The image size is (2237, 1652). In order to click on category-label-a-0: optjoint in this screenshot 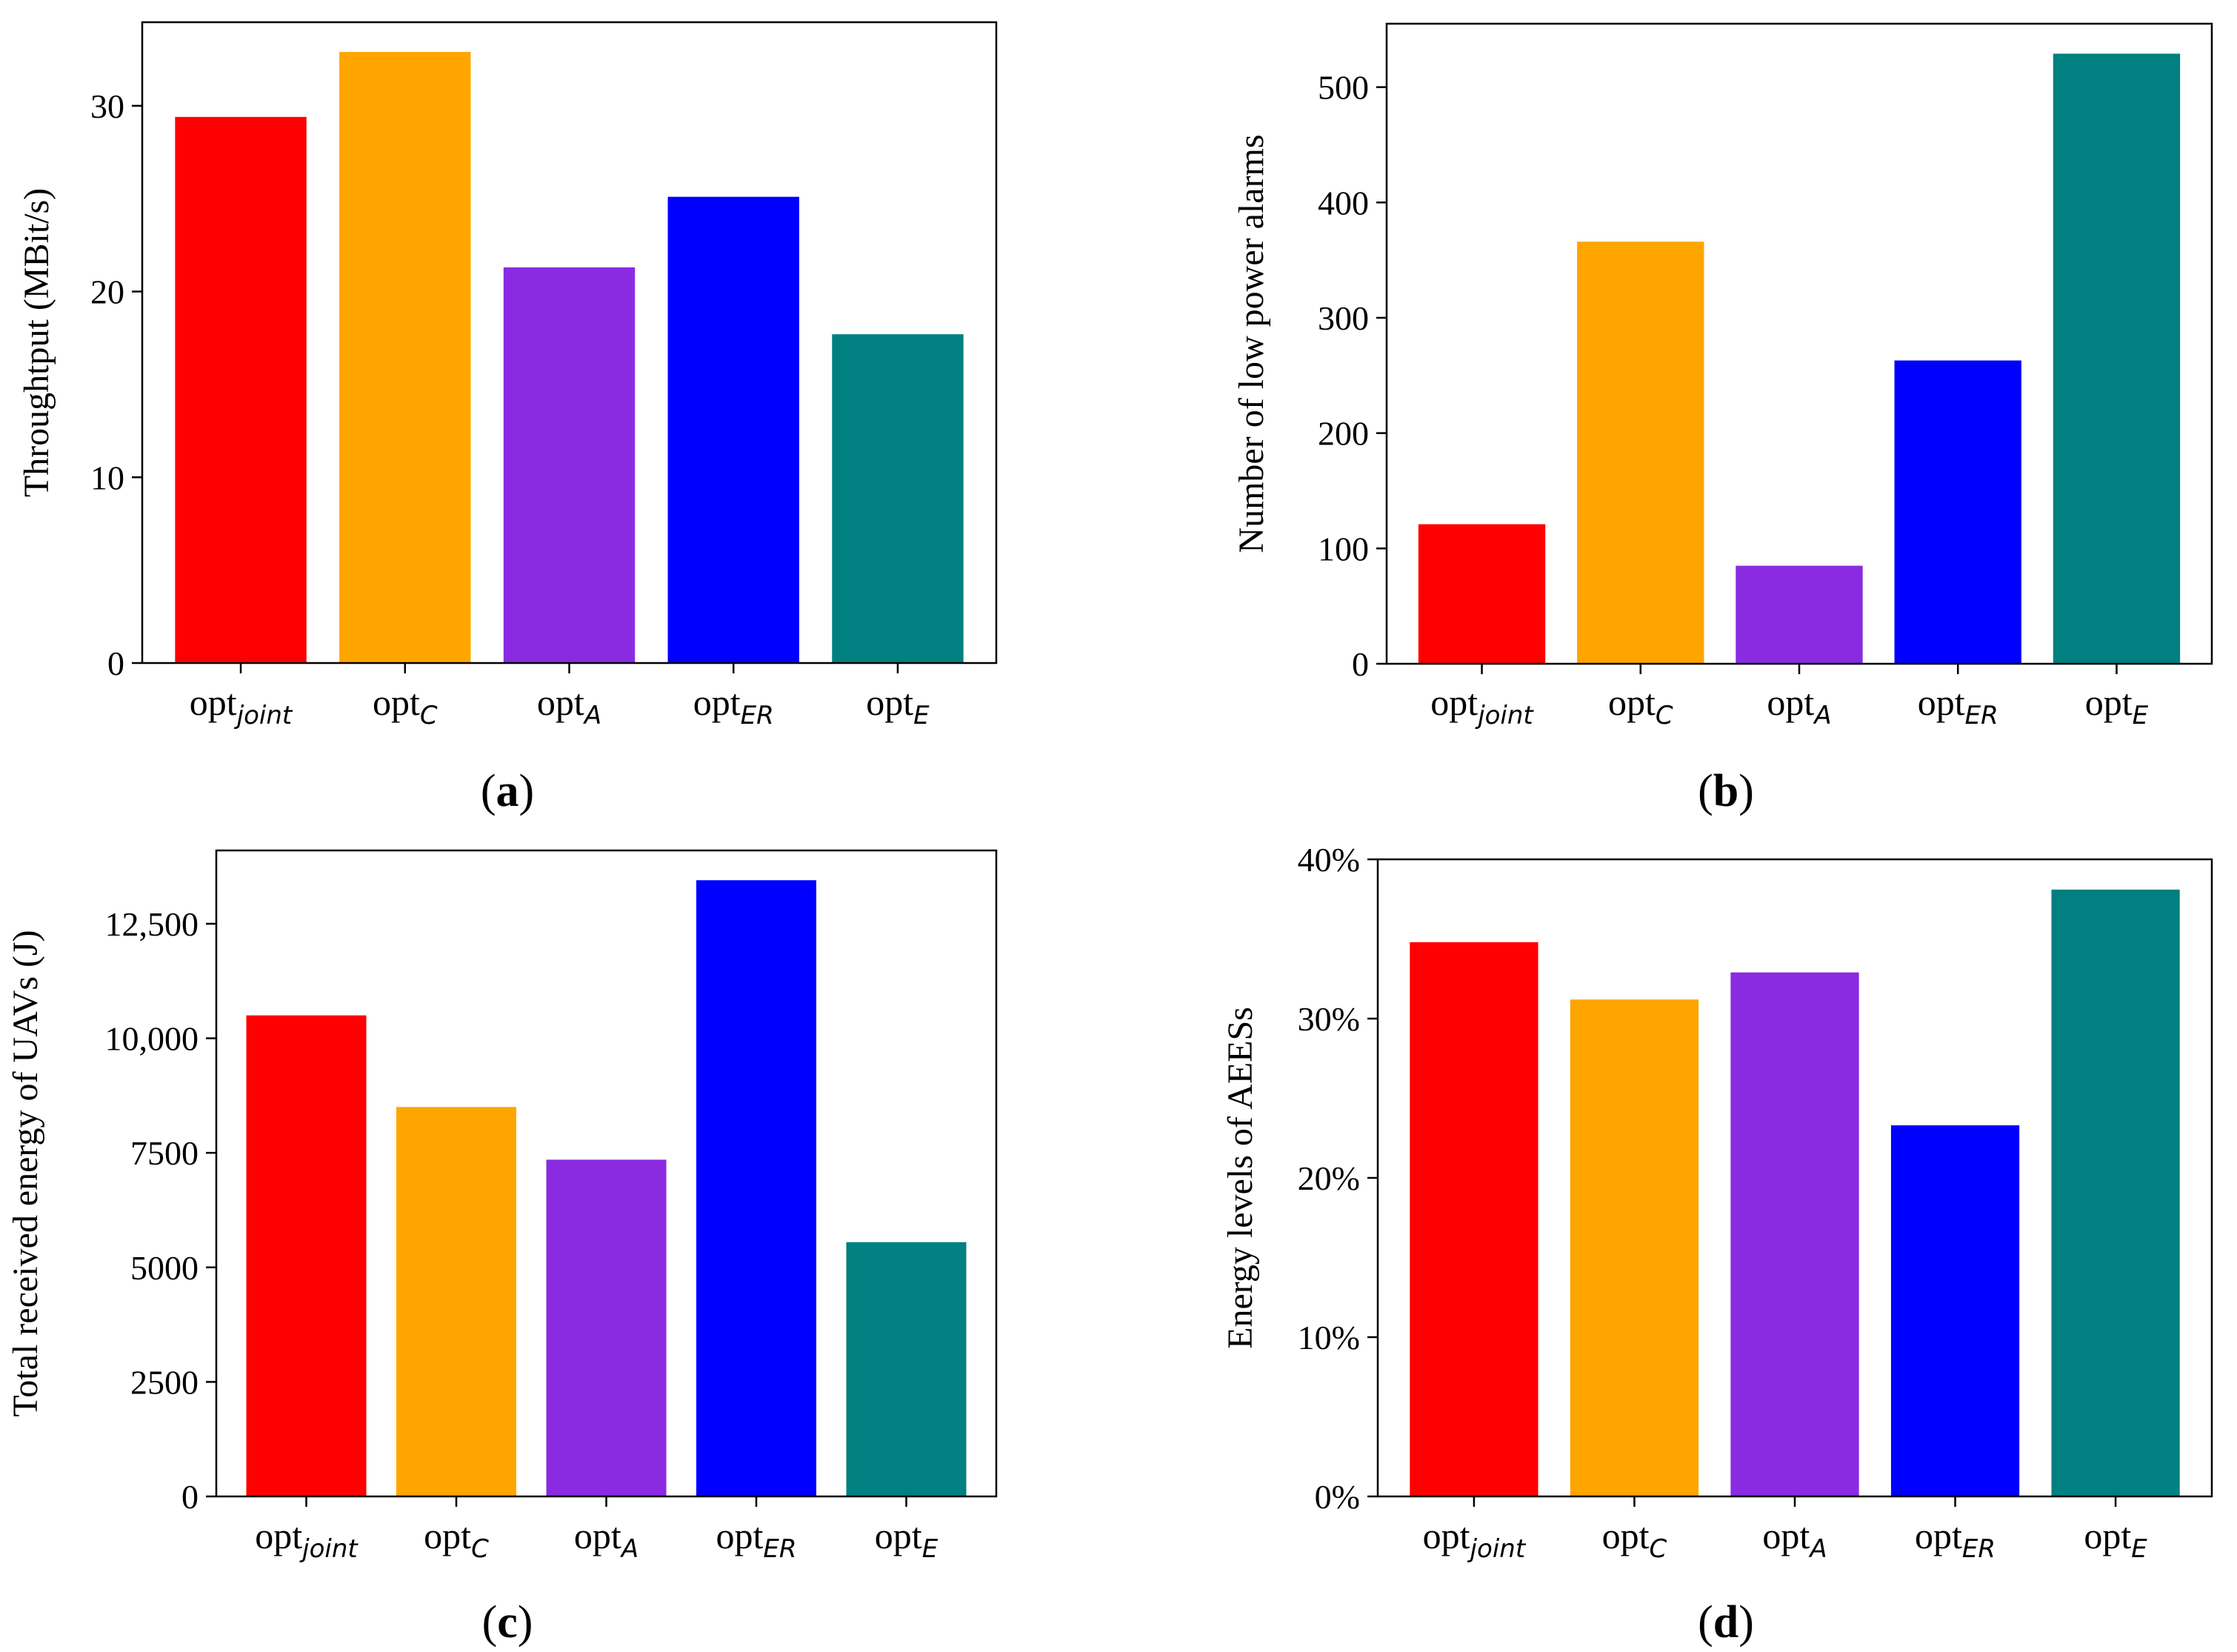, I will do `click(241, 706)`.